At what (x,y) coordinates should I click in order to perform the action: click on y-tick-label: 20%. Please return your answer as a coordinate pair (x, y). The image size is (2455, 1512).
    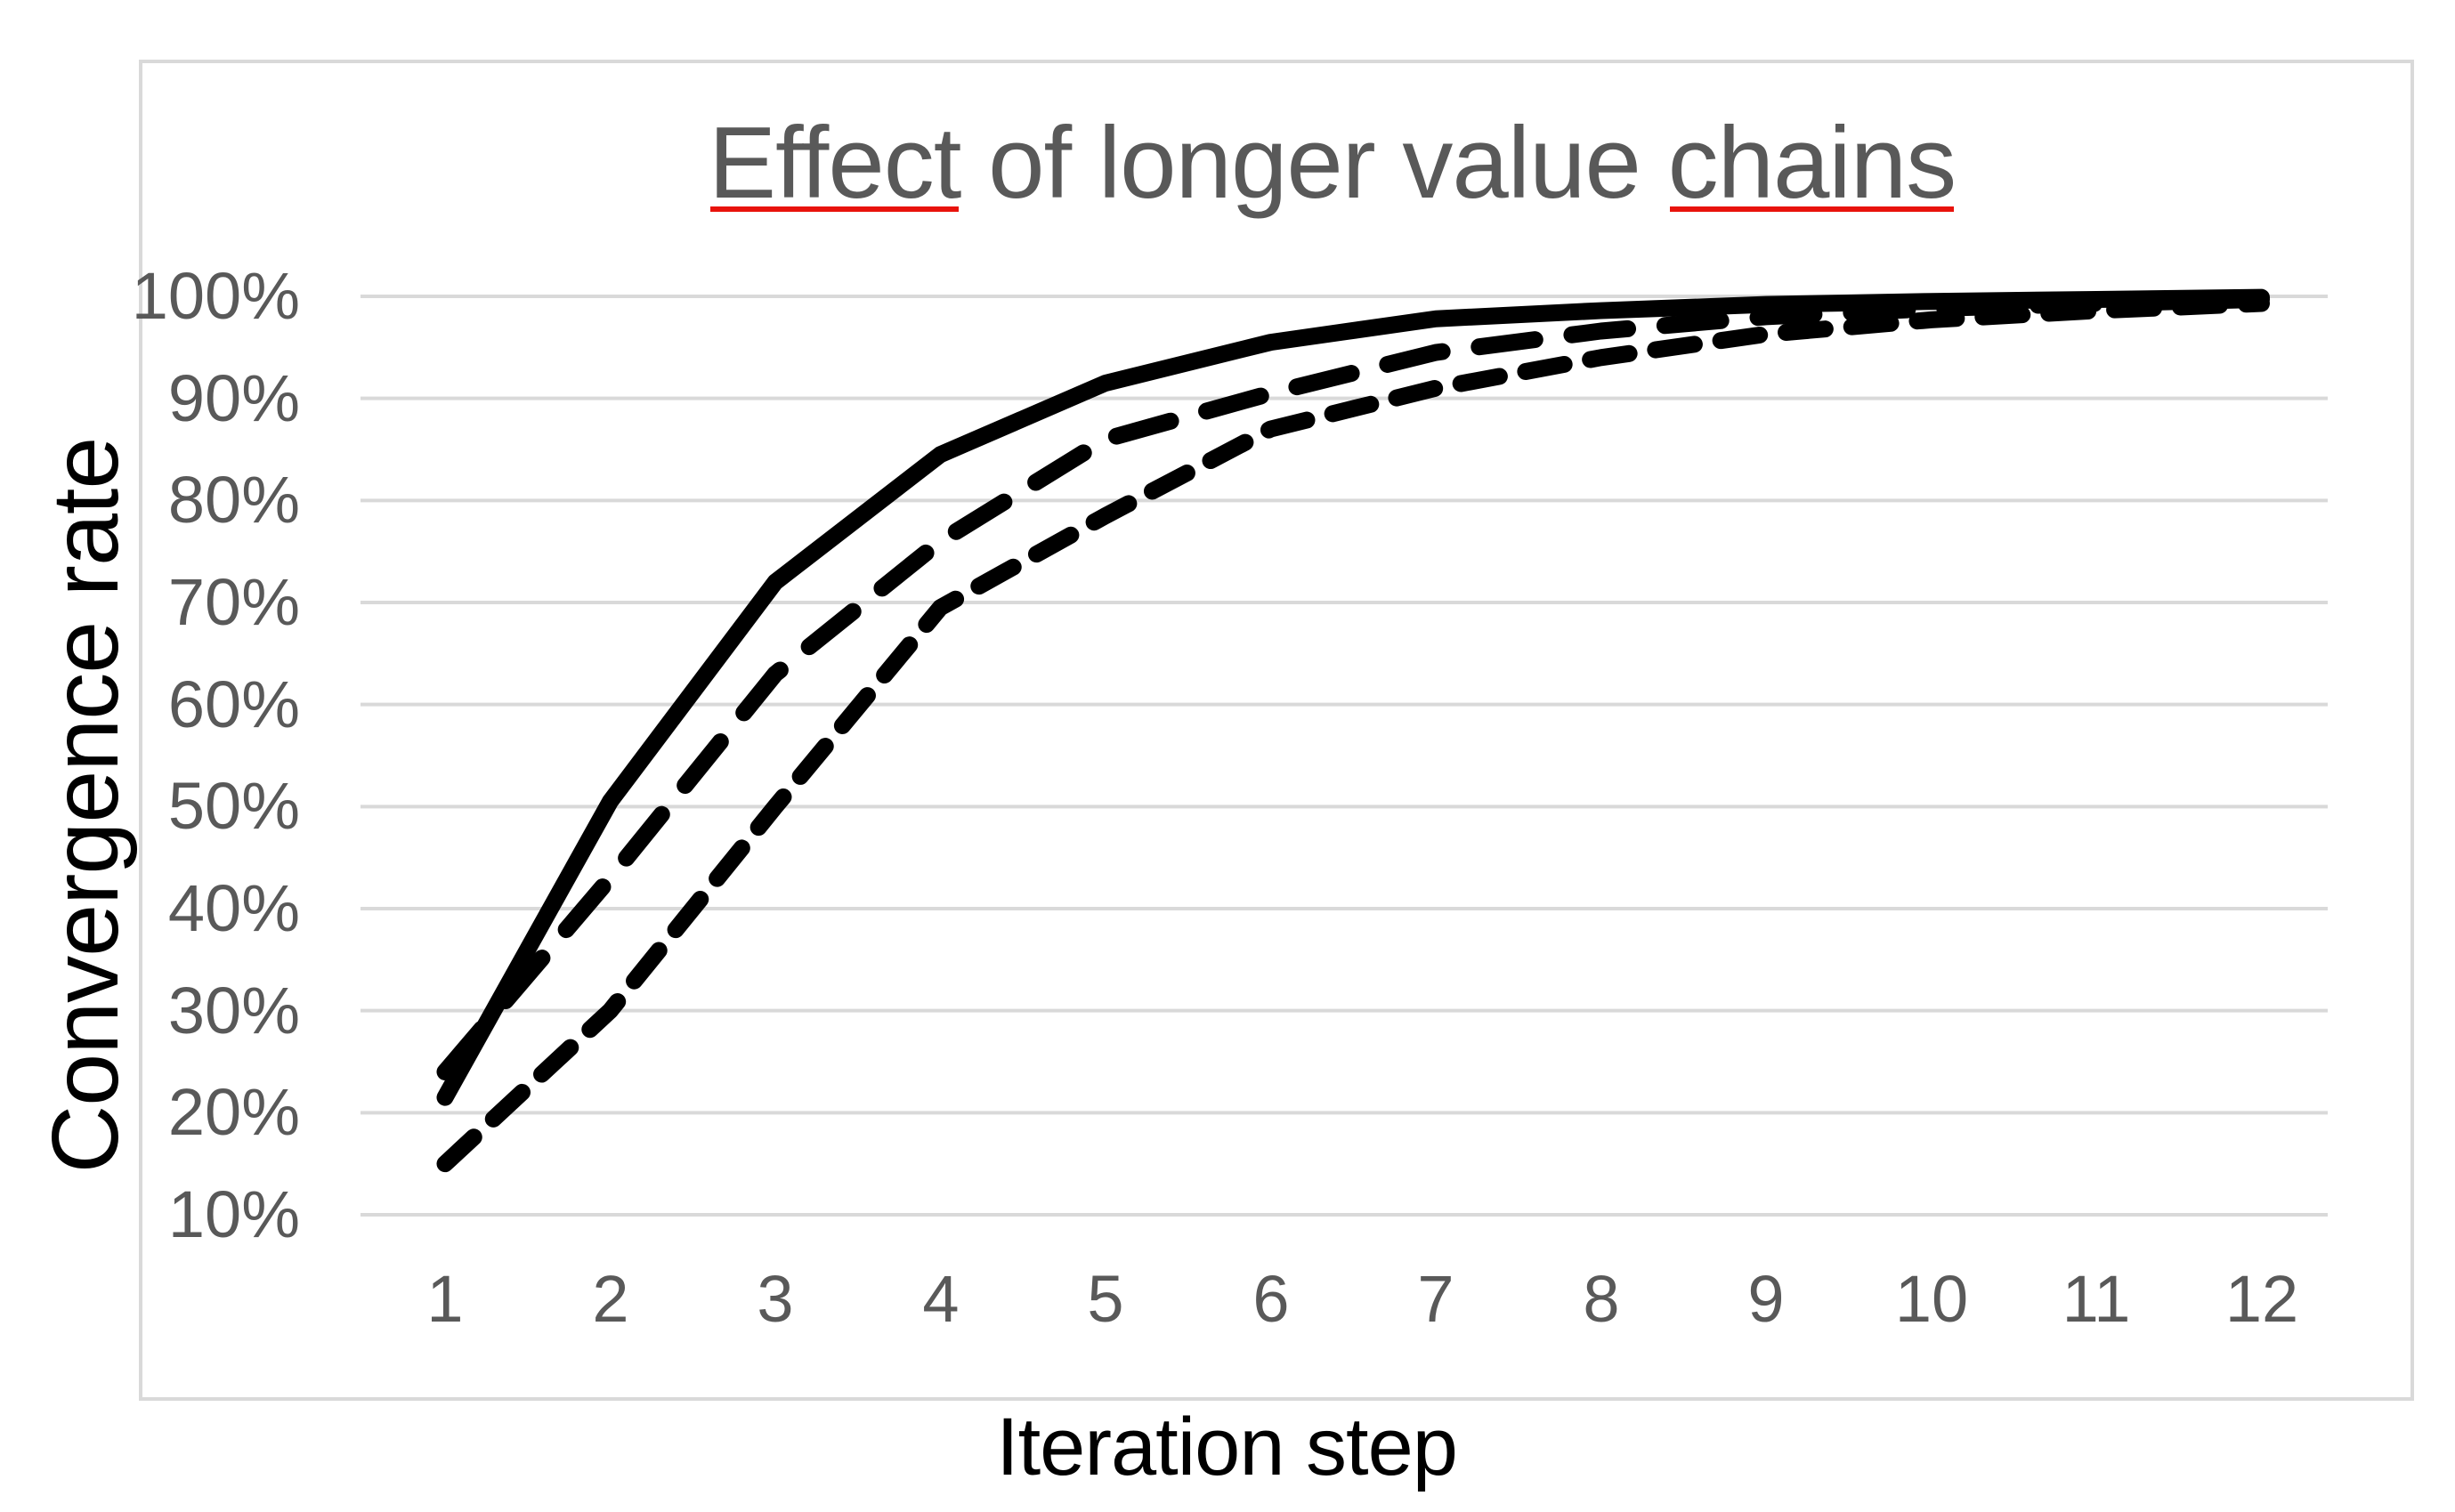
    Looking at the image, I should click on (233, 1112).